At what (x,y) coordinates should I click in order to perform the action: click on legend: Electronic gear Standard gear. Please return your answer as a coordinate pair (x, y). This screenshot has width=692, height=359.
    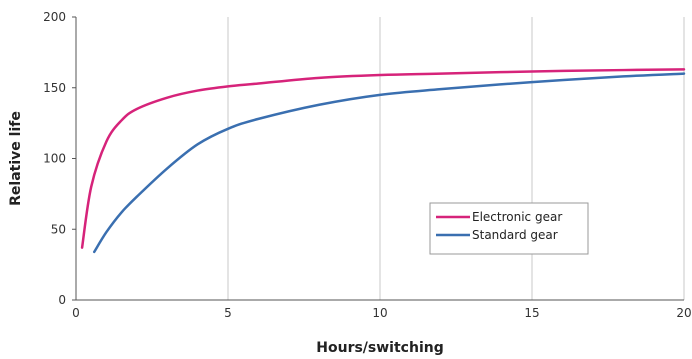
    Looking at the image, I should click on (509, 228).